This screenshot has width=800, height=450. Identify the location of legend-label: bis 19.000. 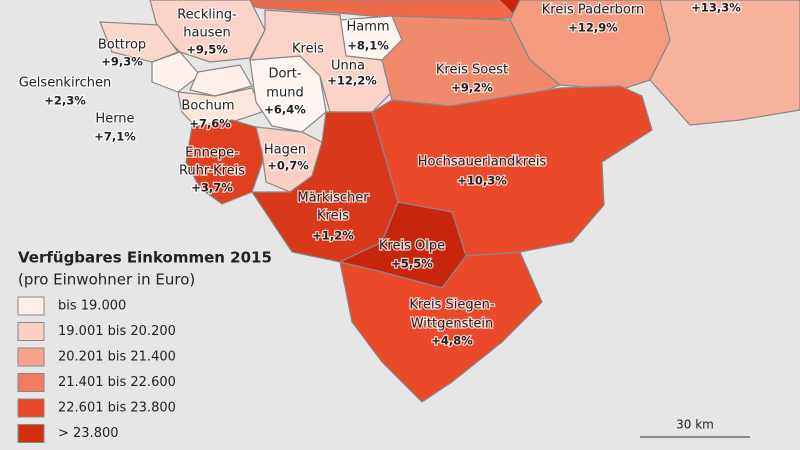
(92, 306).